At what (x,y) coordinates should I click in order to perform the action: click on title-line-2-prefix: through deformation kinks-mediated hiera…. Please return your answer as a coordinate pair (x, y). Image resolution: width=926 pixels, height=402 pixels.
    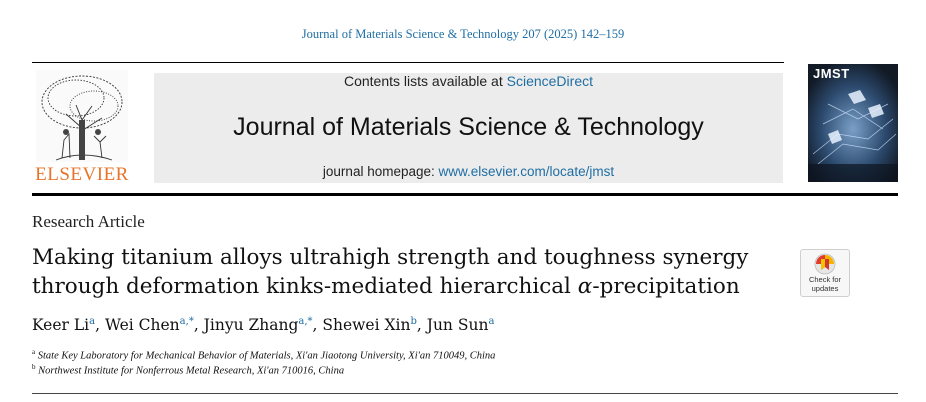
    Looking at the image, I should click on (305, 286).